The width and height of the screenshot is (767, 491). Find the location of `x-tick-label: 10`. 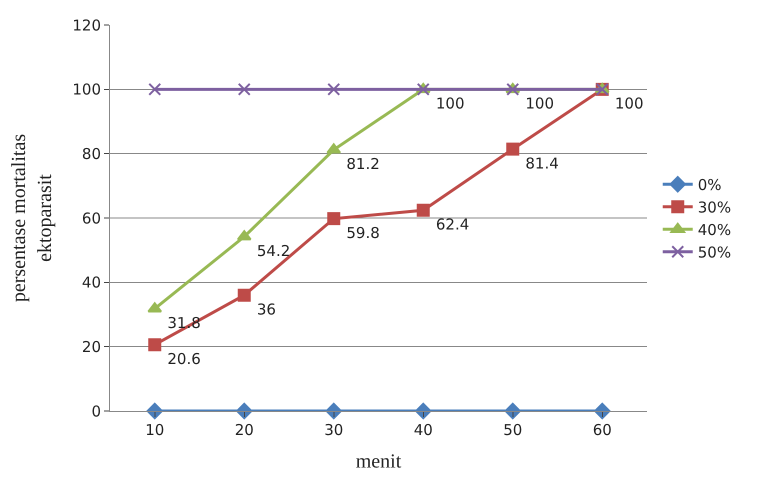

x-tick-label: 10 is located at coordinates (154, 430).